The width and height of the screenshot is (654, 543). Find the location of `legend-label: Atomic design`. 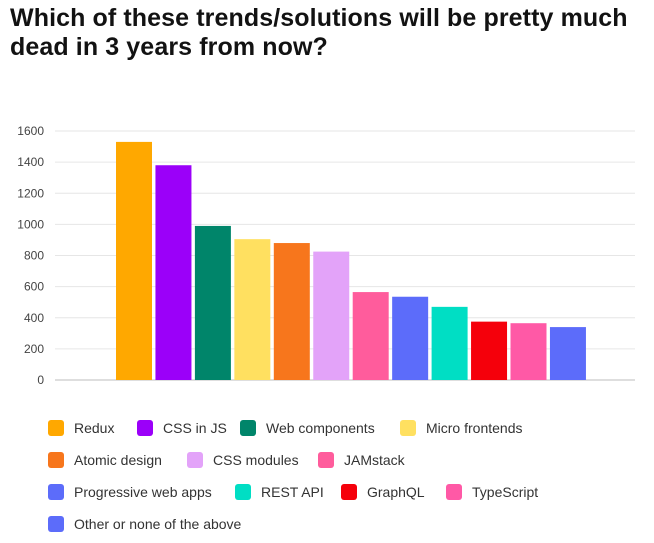

legend-label: Atomic design is located at coordinates (118, 460).